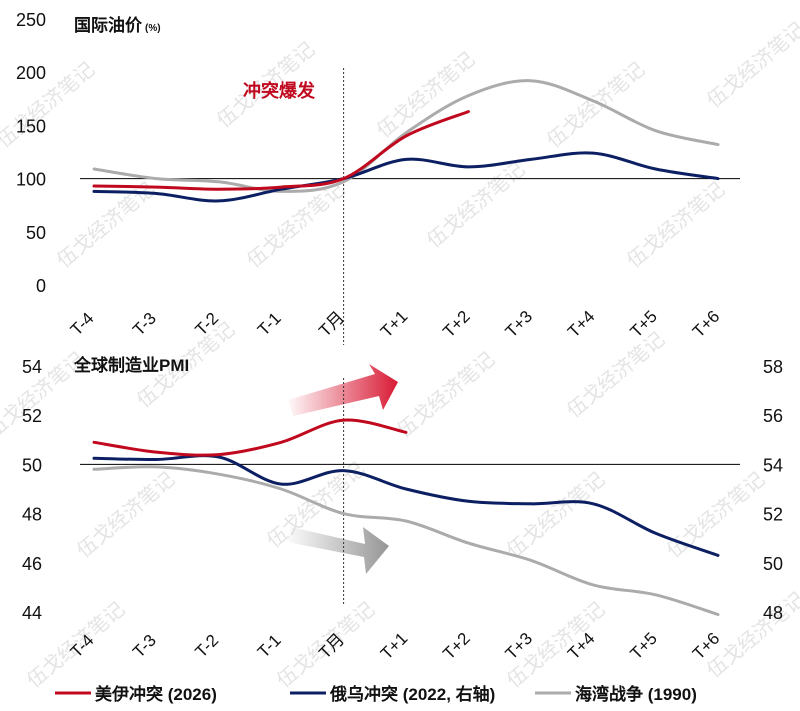 This screenshot has width=800, height=711. I want to click on conflict-outbreak-annotation: 冲突爆发, so click(279, 90).